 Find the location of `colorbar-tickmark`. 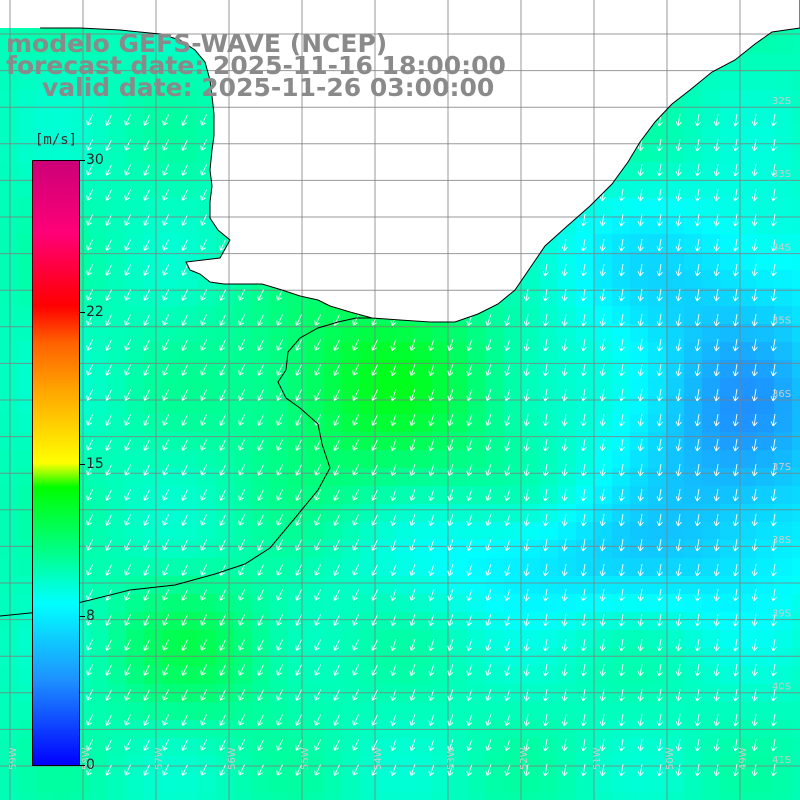

colorbar-tickmark is located at coordinates (82, 464).